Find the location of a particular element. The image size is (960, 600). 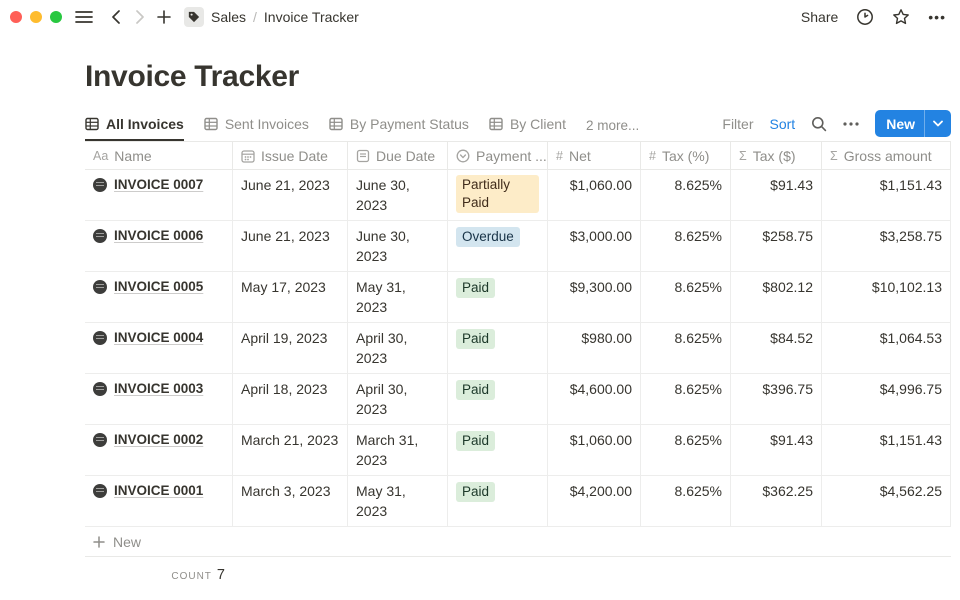

column-header-name: Aa Name is located at coordinates (159, 155).